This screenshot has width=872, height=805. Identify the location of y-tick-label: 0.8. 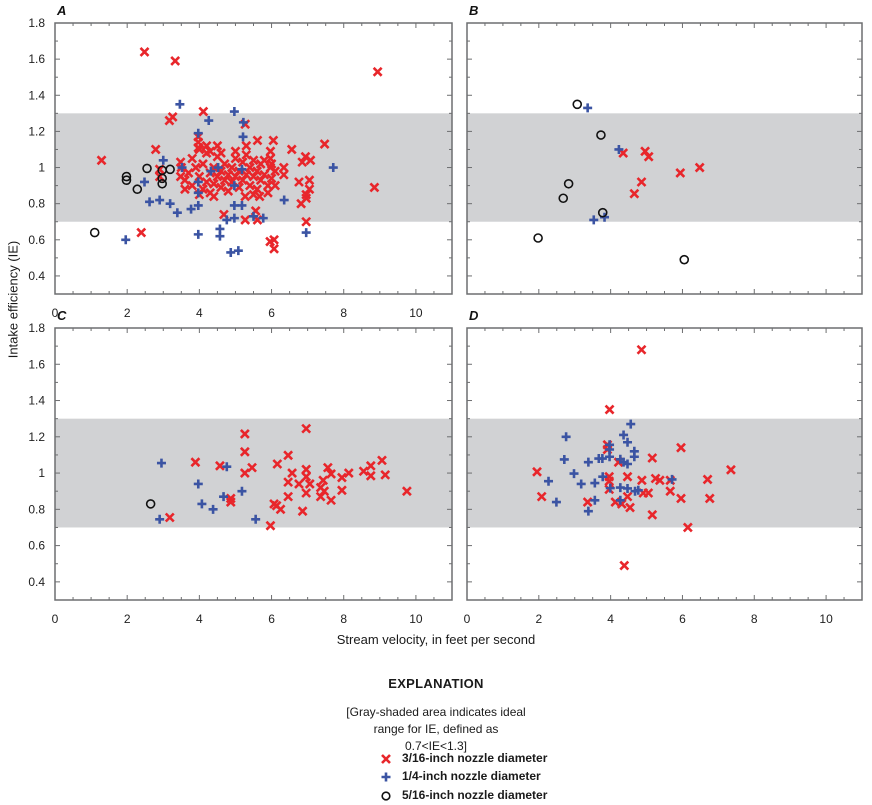
(36, 204).